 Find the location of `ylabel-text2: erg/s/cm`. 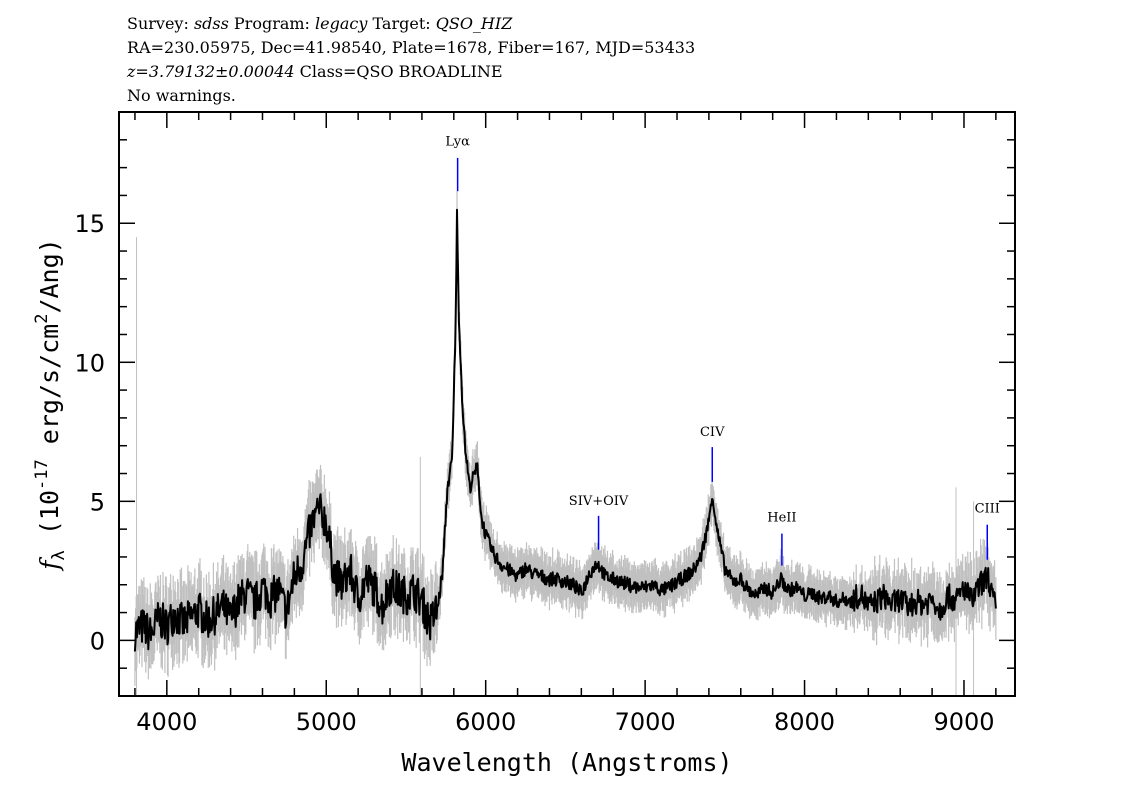

ylabel-text2: erg/s/cm is located at coordinates (49, 391).